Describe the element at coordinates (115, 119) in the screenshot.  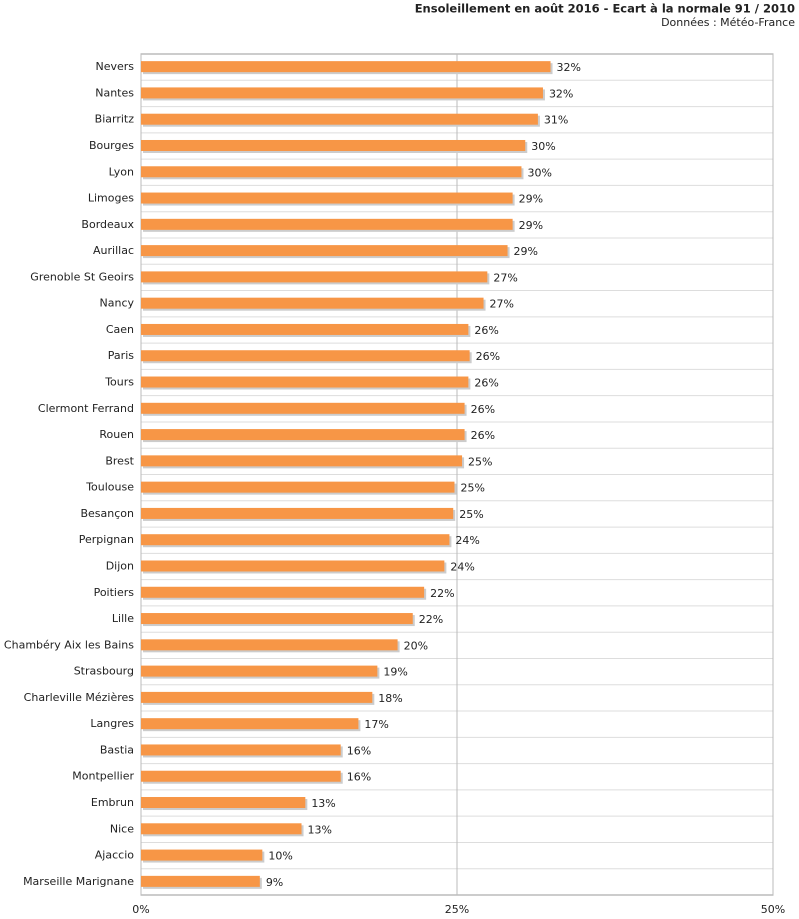
I see `y-tick-label: Biarritz` at that location.